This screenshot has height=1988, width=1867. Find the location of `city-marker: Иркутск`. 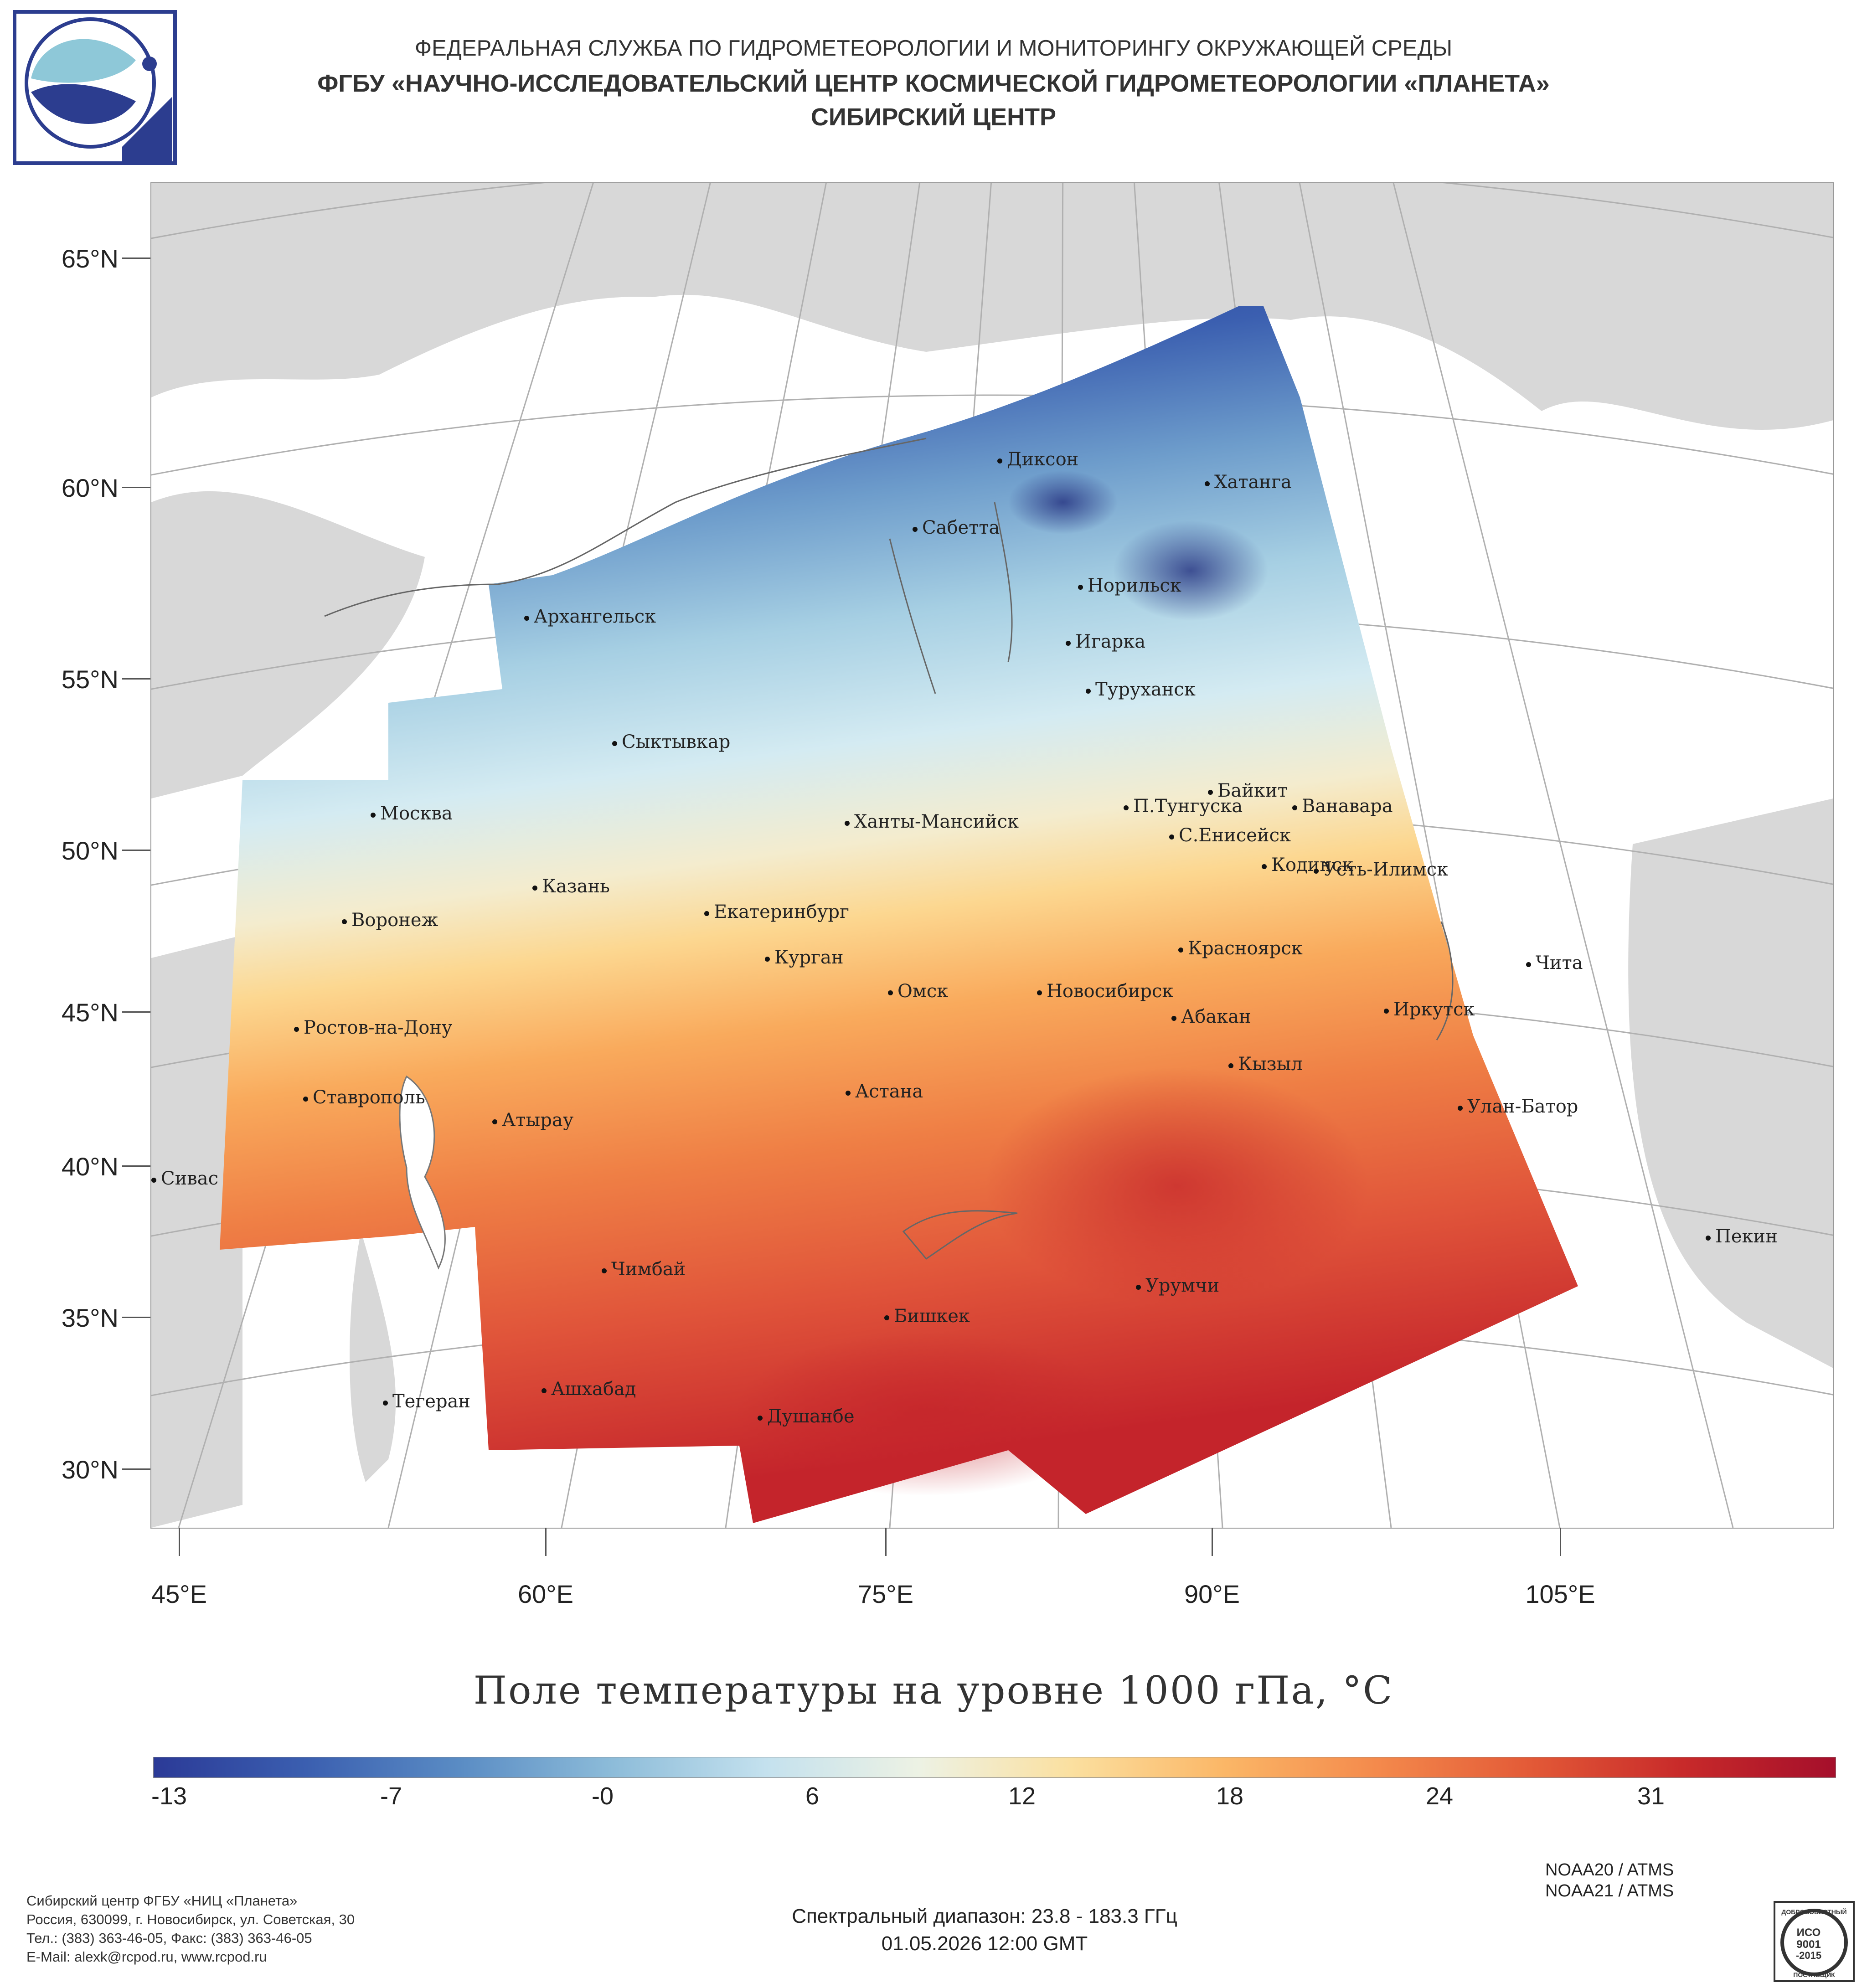

city-marker: Иркутск is located at coordinates (1429, 1009).